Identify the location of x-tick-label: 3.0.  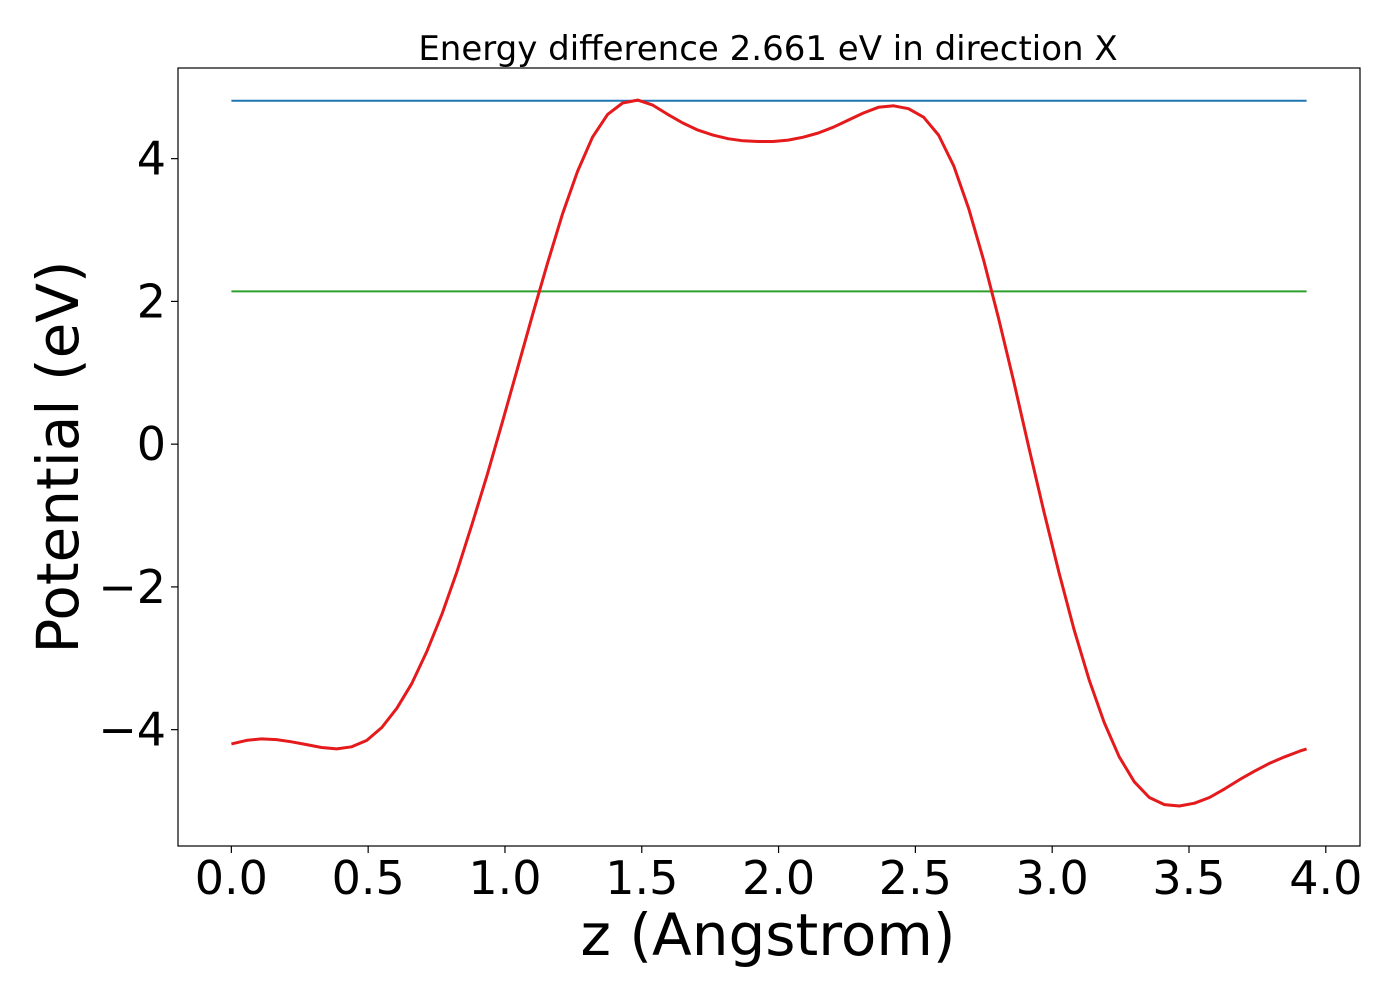
(1052, 878).